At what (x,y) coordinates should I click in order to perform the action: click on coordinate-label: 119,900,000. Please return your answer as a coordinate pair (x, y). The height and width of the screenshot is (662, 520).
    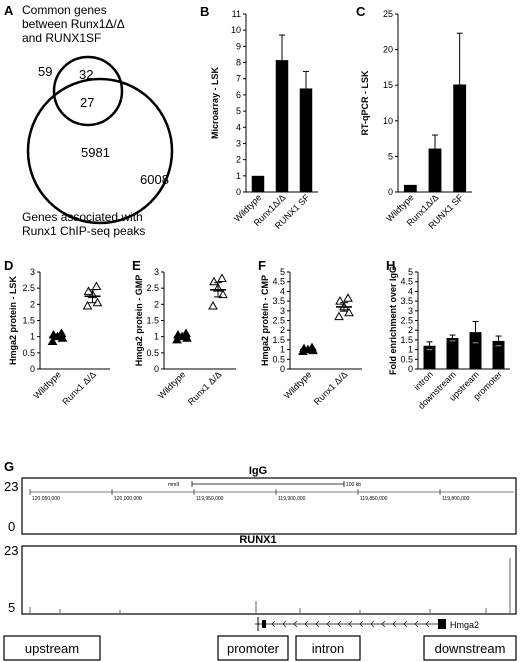
    Looking at the image, I should click on (292, 499).